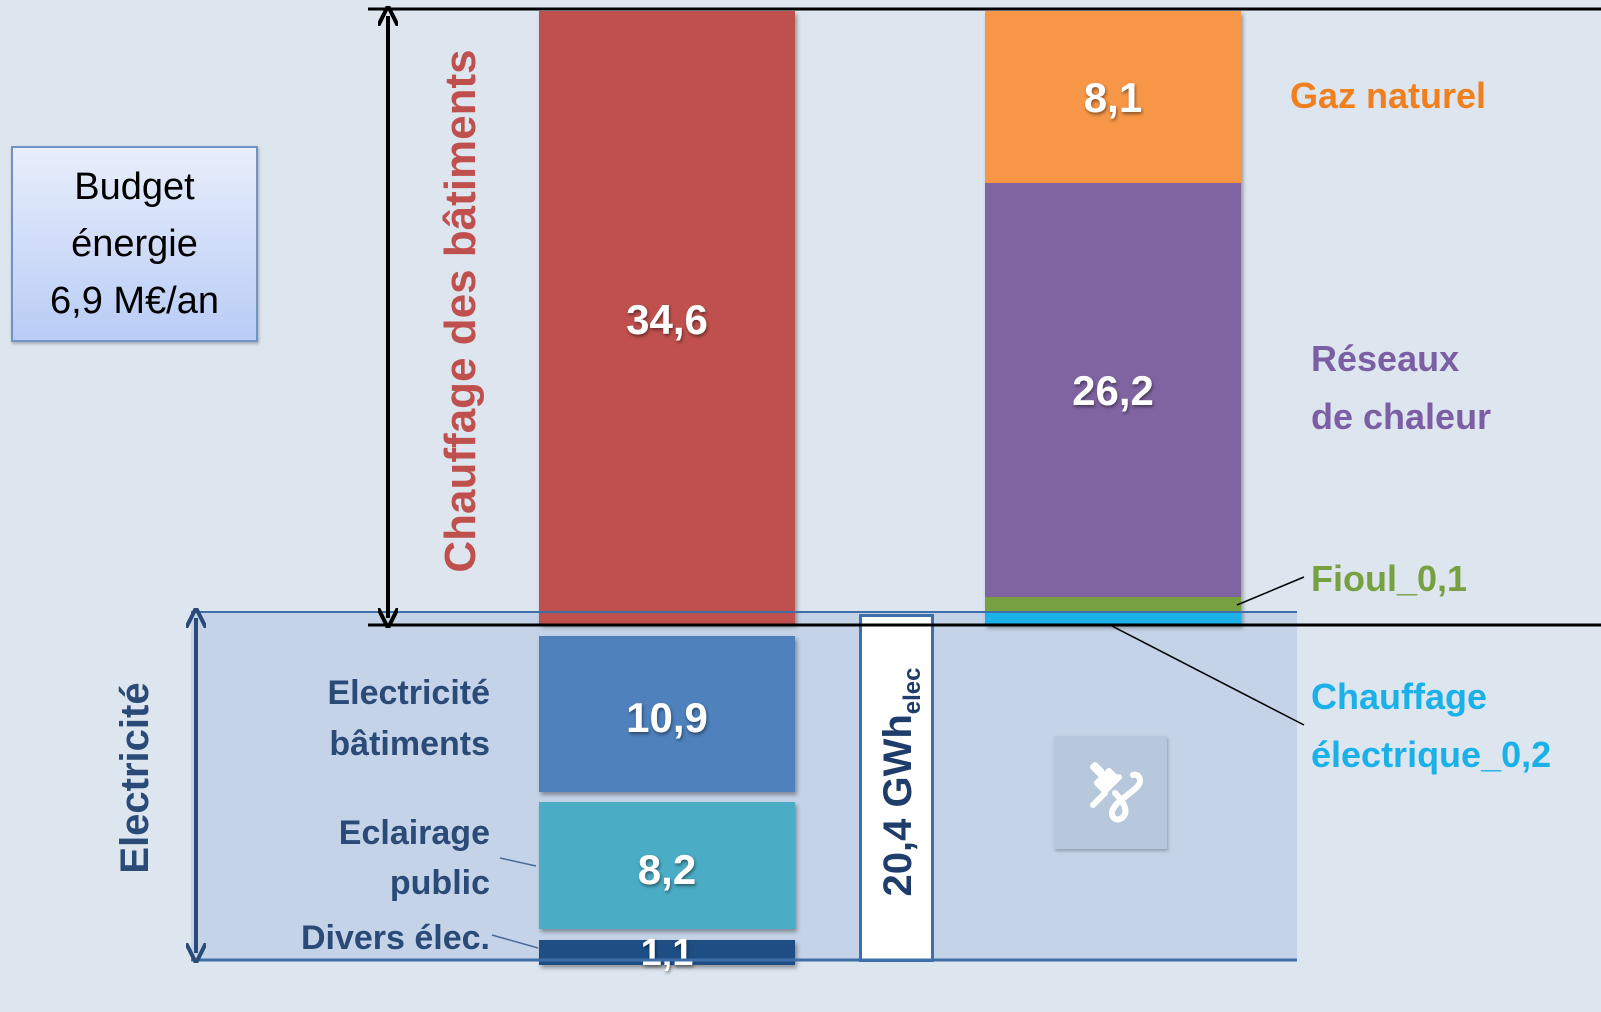 This screenshot has width=1601, height=1012. What do you see at coordinates (408, 719) in the screenshot?
I see `label-elec-buildings: Electricité bâtiments` at bounding box center [408, 719].